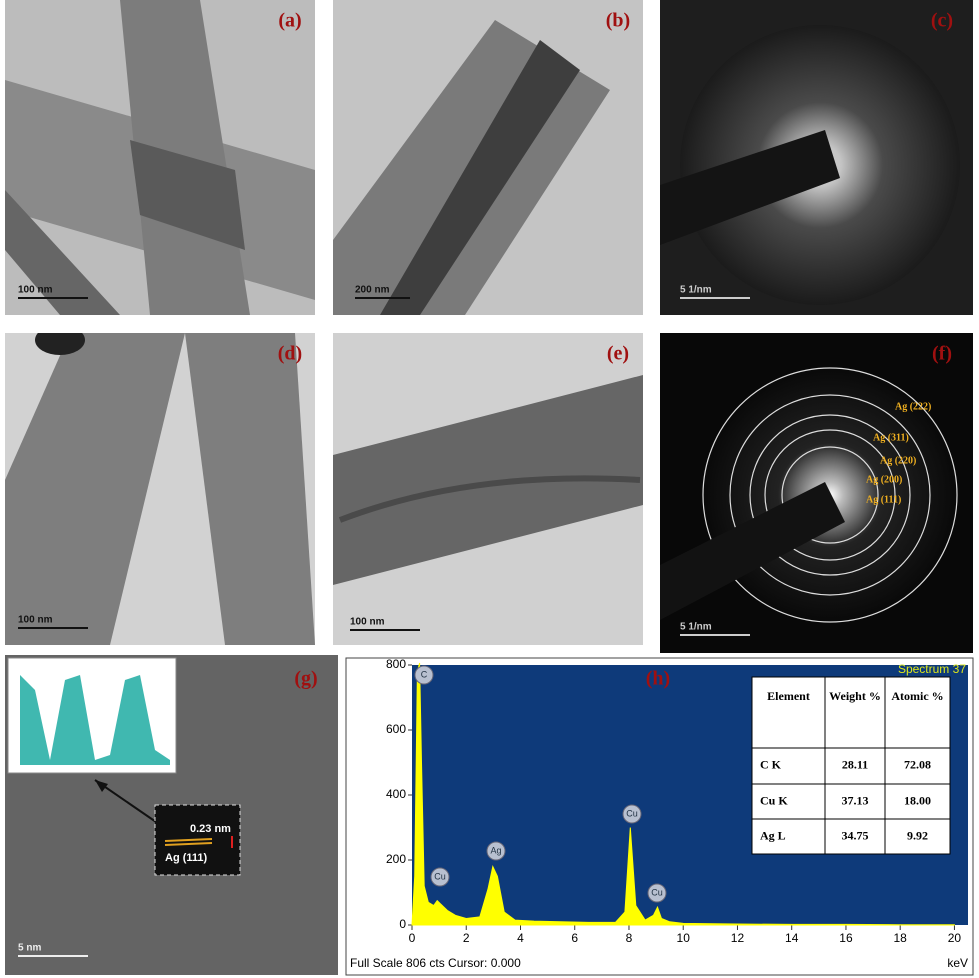 The width and height of the screenshot is (979, 978). Describe the element at coordinates (396, 729) in the screenshot. I see `y-tick-label: 600` at that location.